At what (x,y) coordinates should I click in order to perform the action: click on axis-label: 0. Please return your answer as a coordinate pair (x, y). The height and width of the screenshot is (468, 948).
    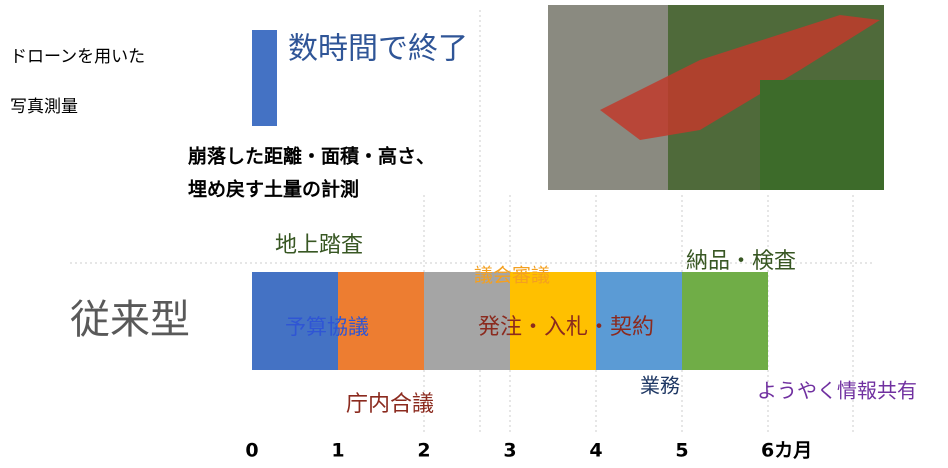
    Looking at the image, I should click on (251, 451).